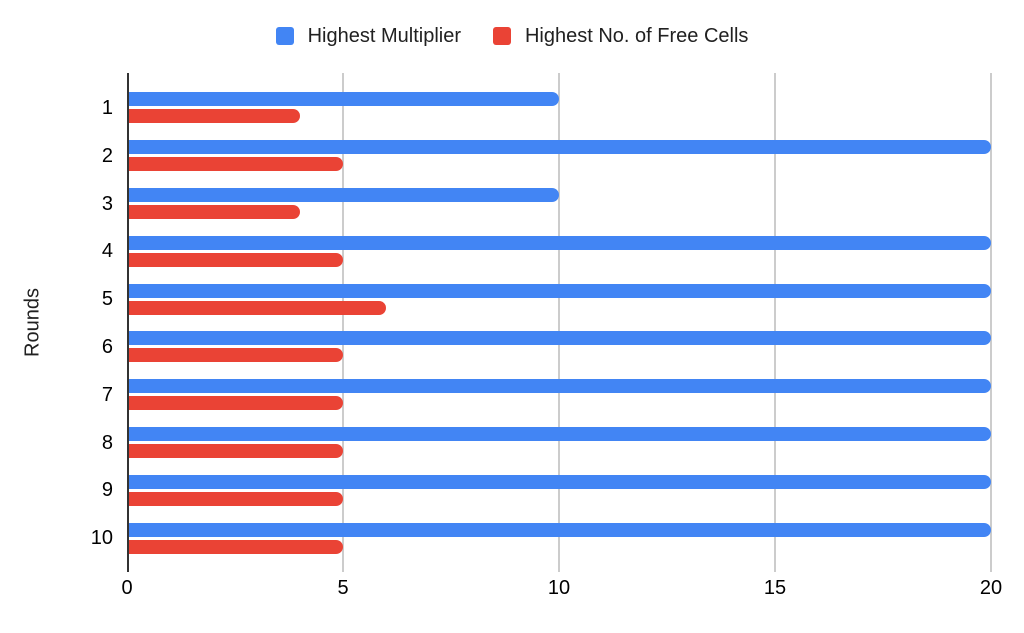 Image resolution: width=1024 pixels, height=633 pixels. I want to click on y-tick-label-7: 7, so click(107, 394).